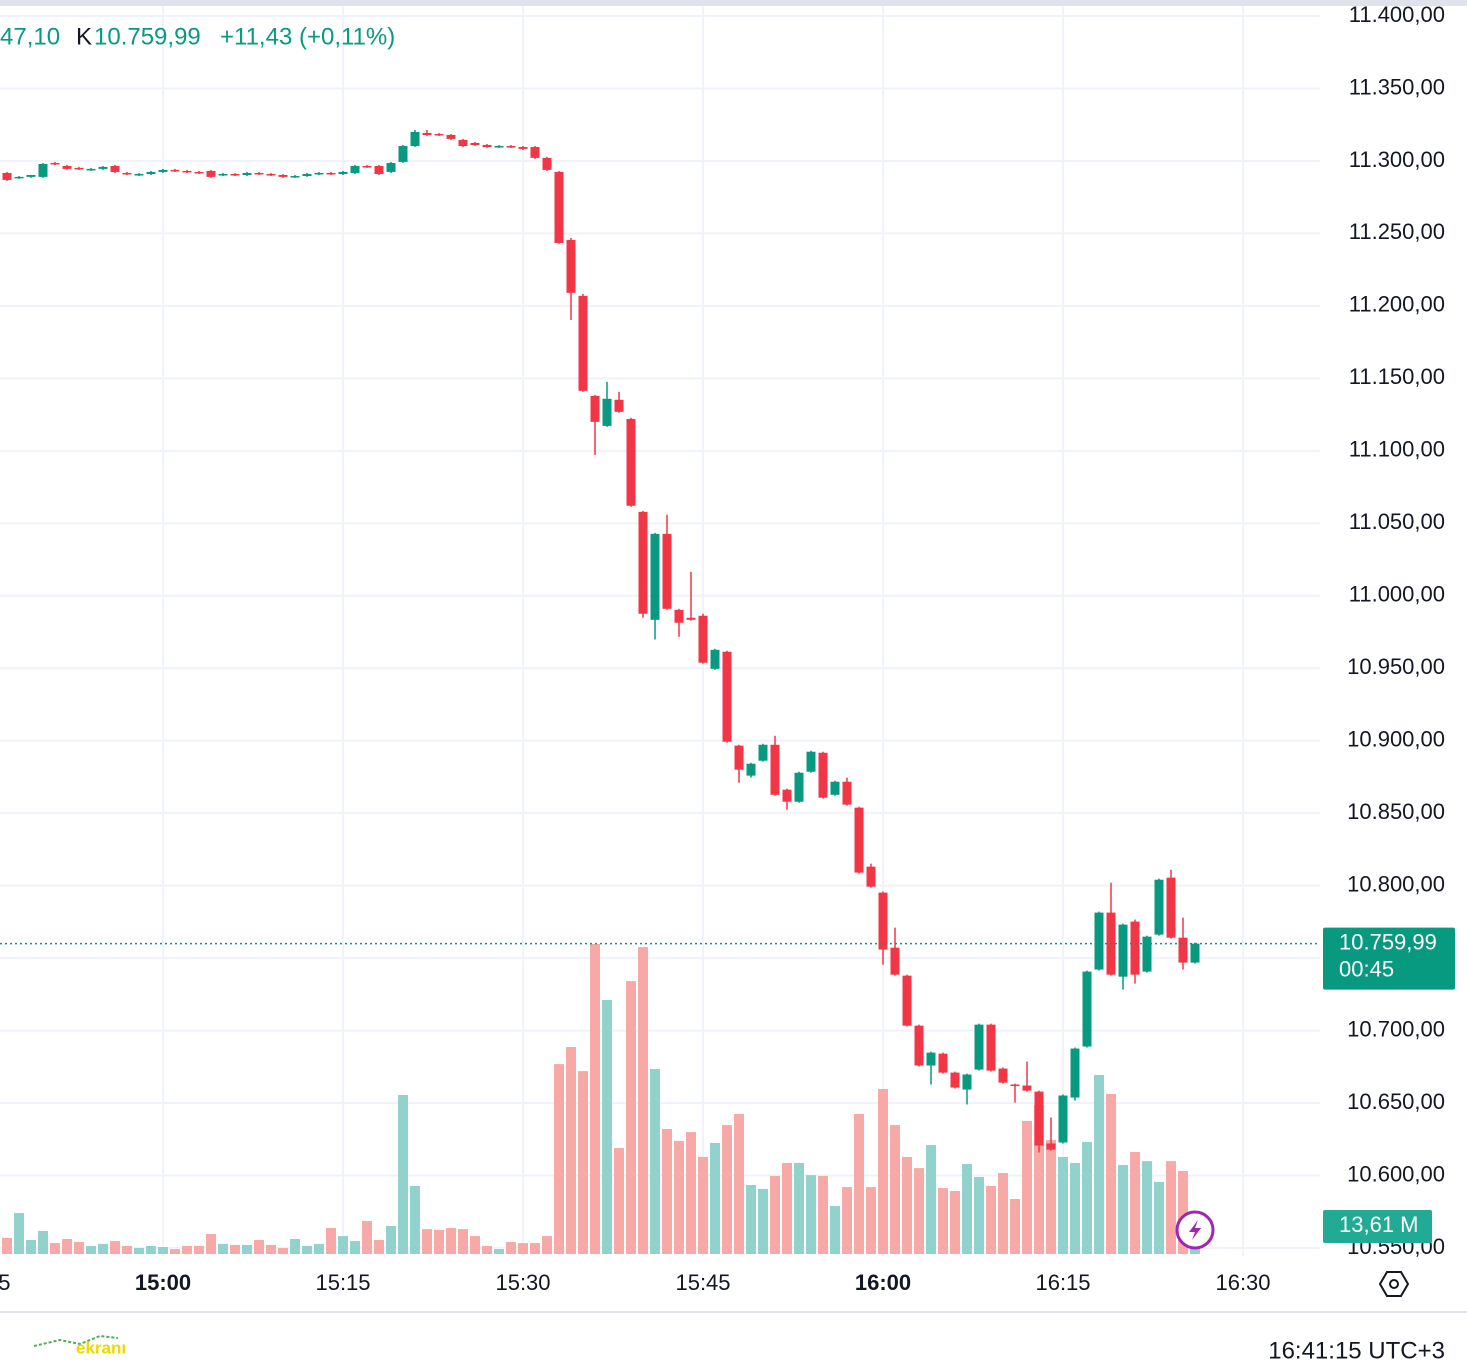 Image resolution: width=1467 pixels, height=1362 pixels. I want to click on y-tick-label: 11.000,00, so click(1397, 594).